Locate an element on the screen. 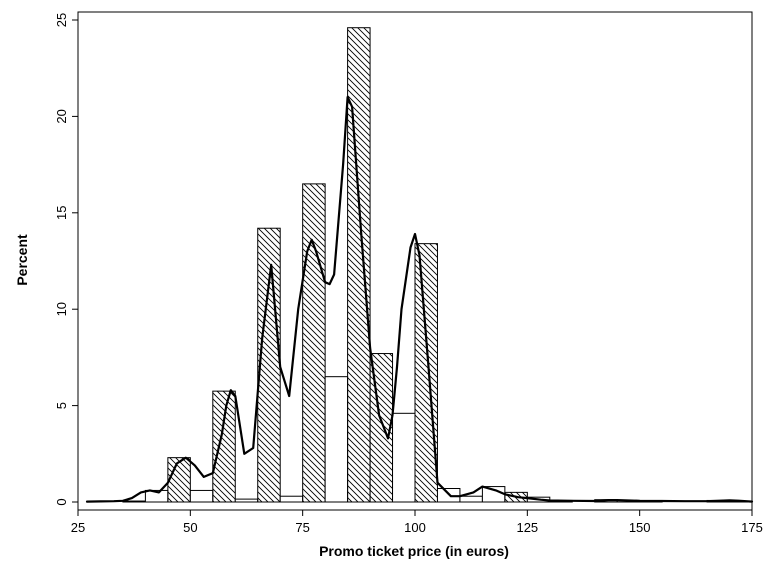 Image resolution: width=768 pixels, height=570 pixels. x-tick-label-75: 75 is located at coordinates (302, 527).